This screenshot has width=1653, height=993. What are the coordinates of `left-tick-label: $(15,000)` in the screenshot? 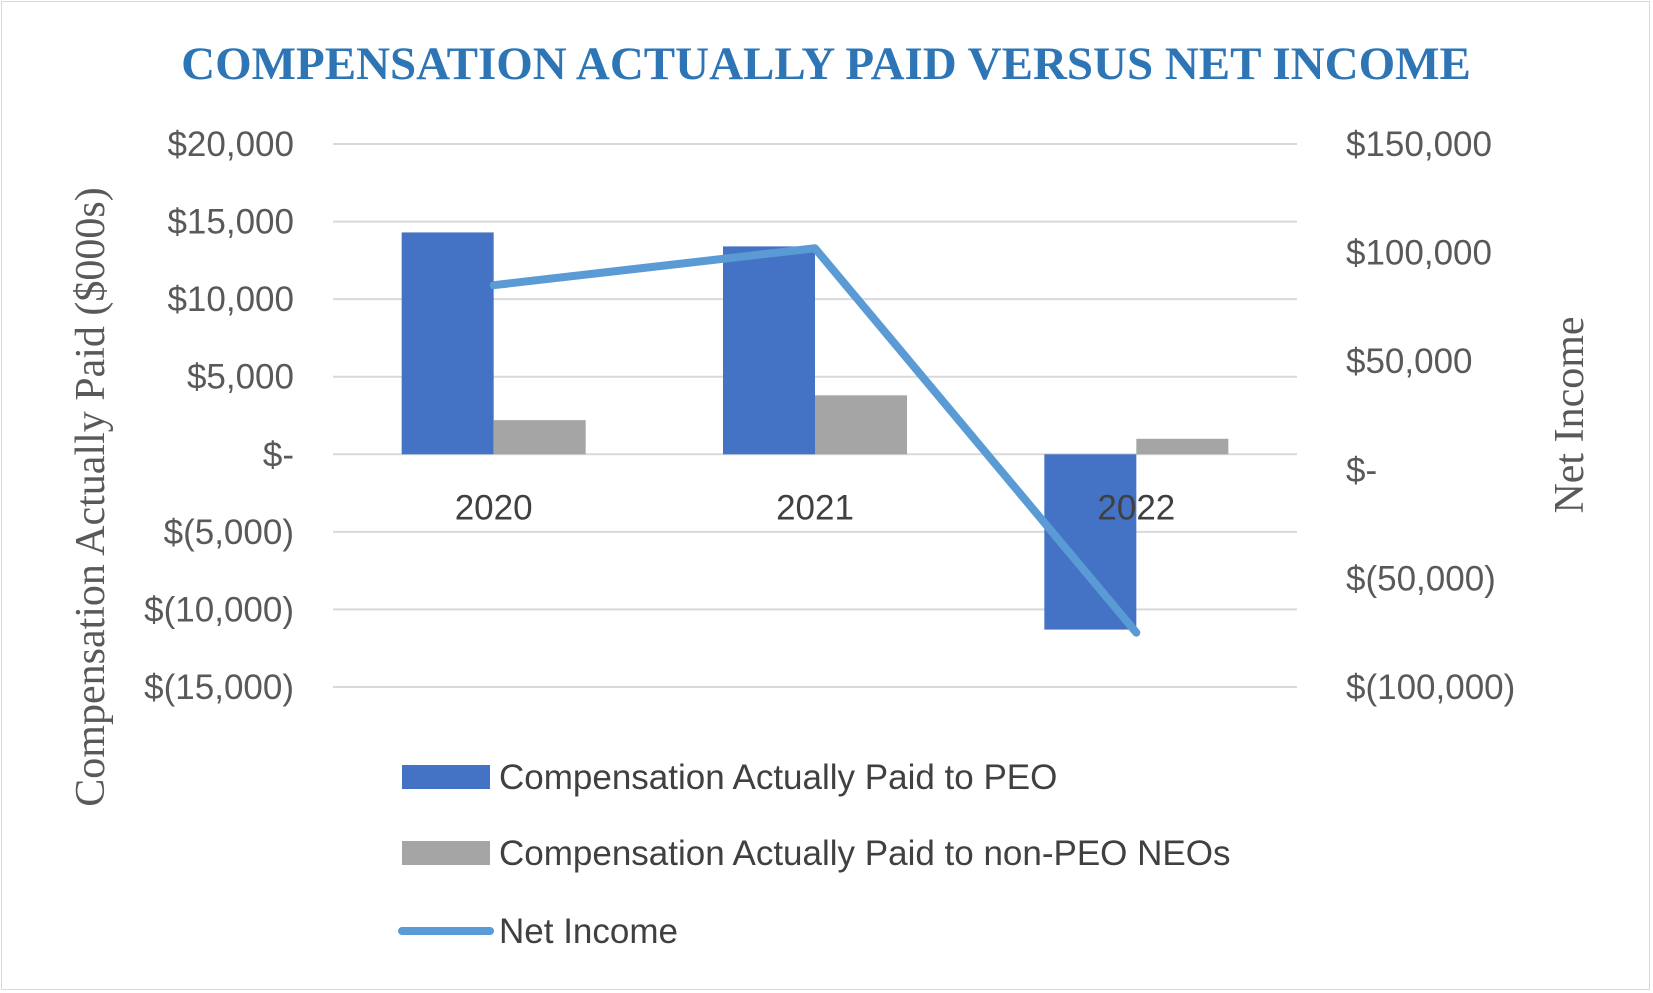 It's located at (219, 687).